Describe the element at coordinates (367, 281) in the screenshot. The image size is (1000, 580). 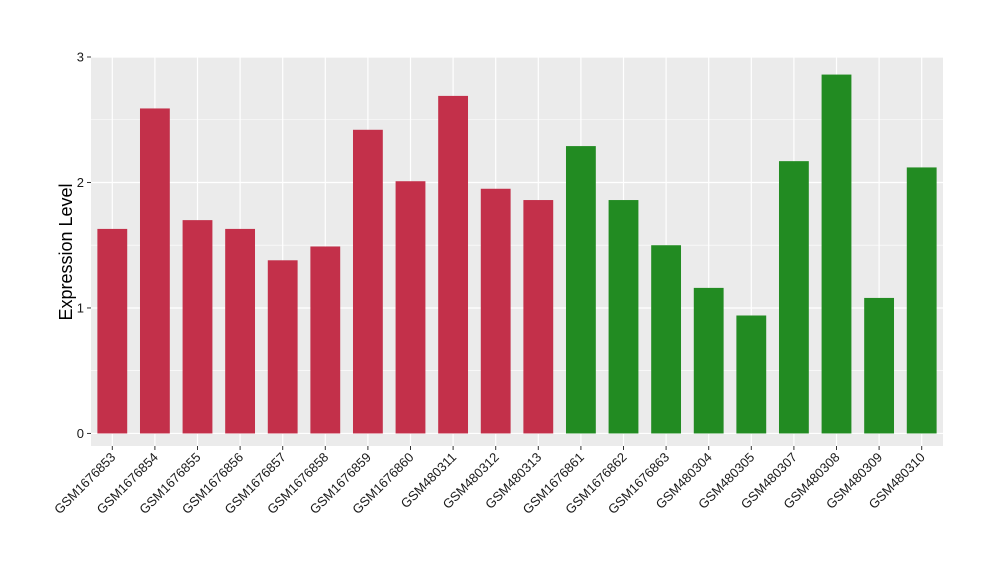
I see `bar-gsm1676859` at that location.